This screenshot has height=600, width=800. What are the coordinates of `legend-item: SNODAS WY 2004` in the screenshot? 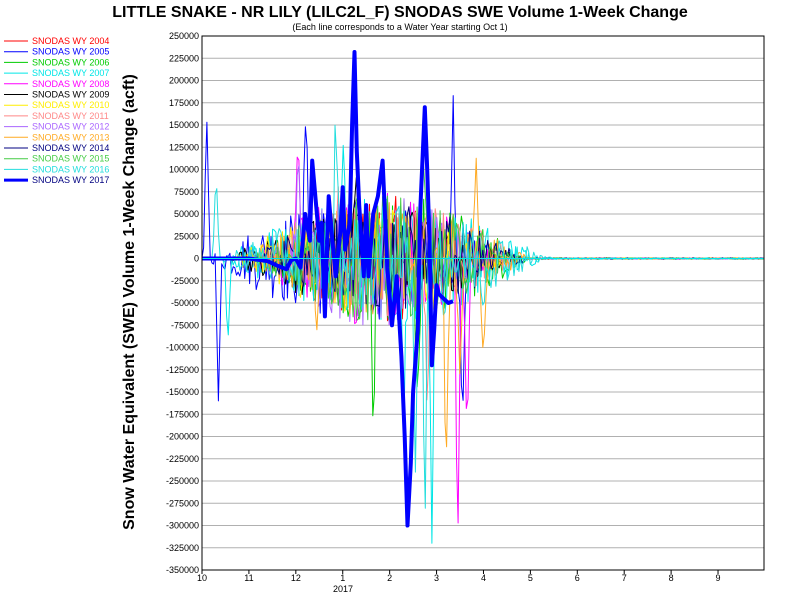 It's located at (56, 41).